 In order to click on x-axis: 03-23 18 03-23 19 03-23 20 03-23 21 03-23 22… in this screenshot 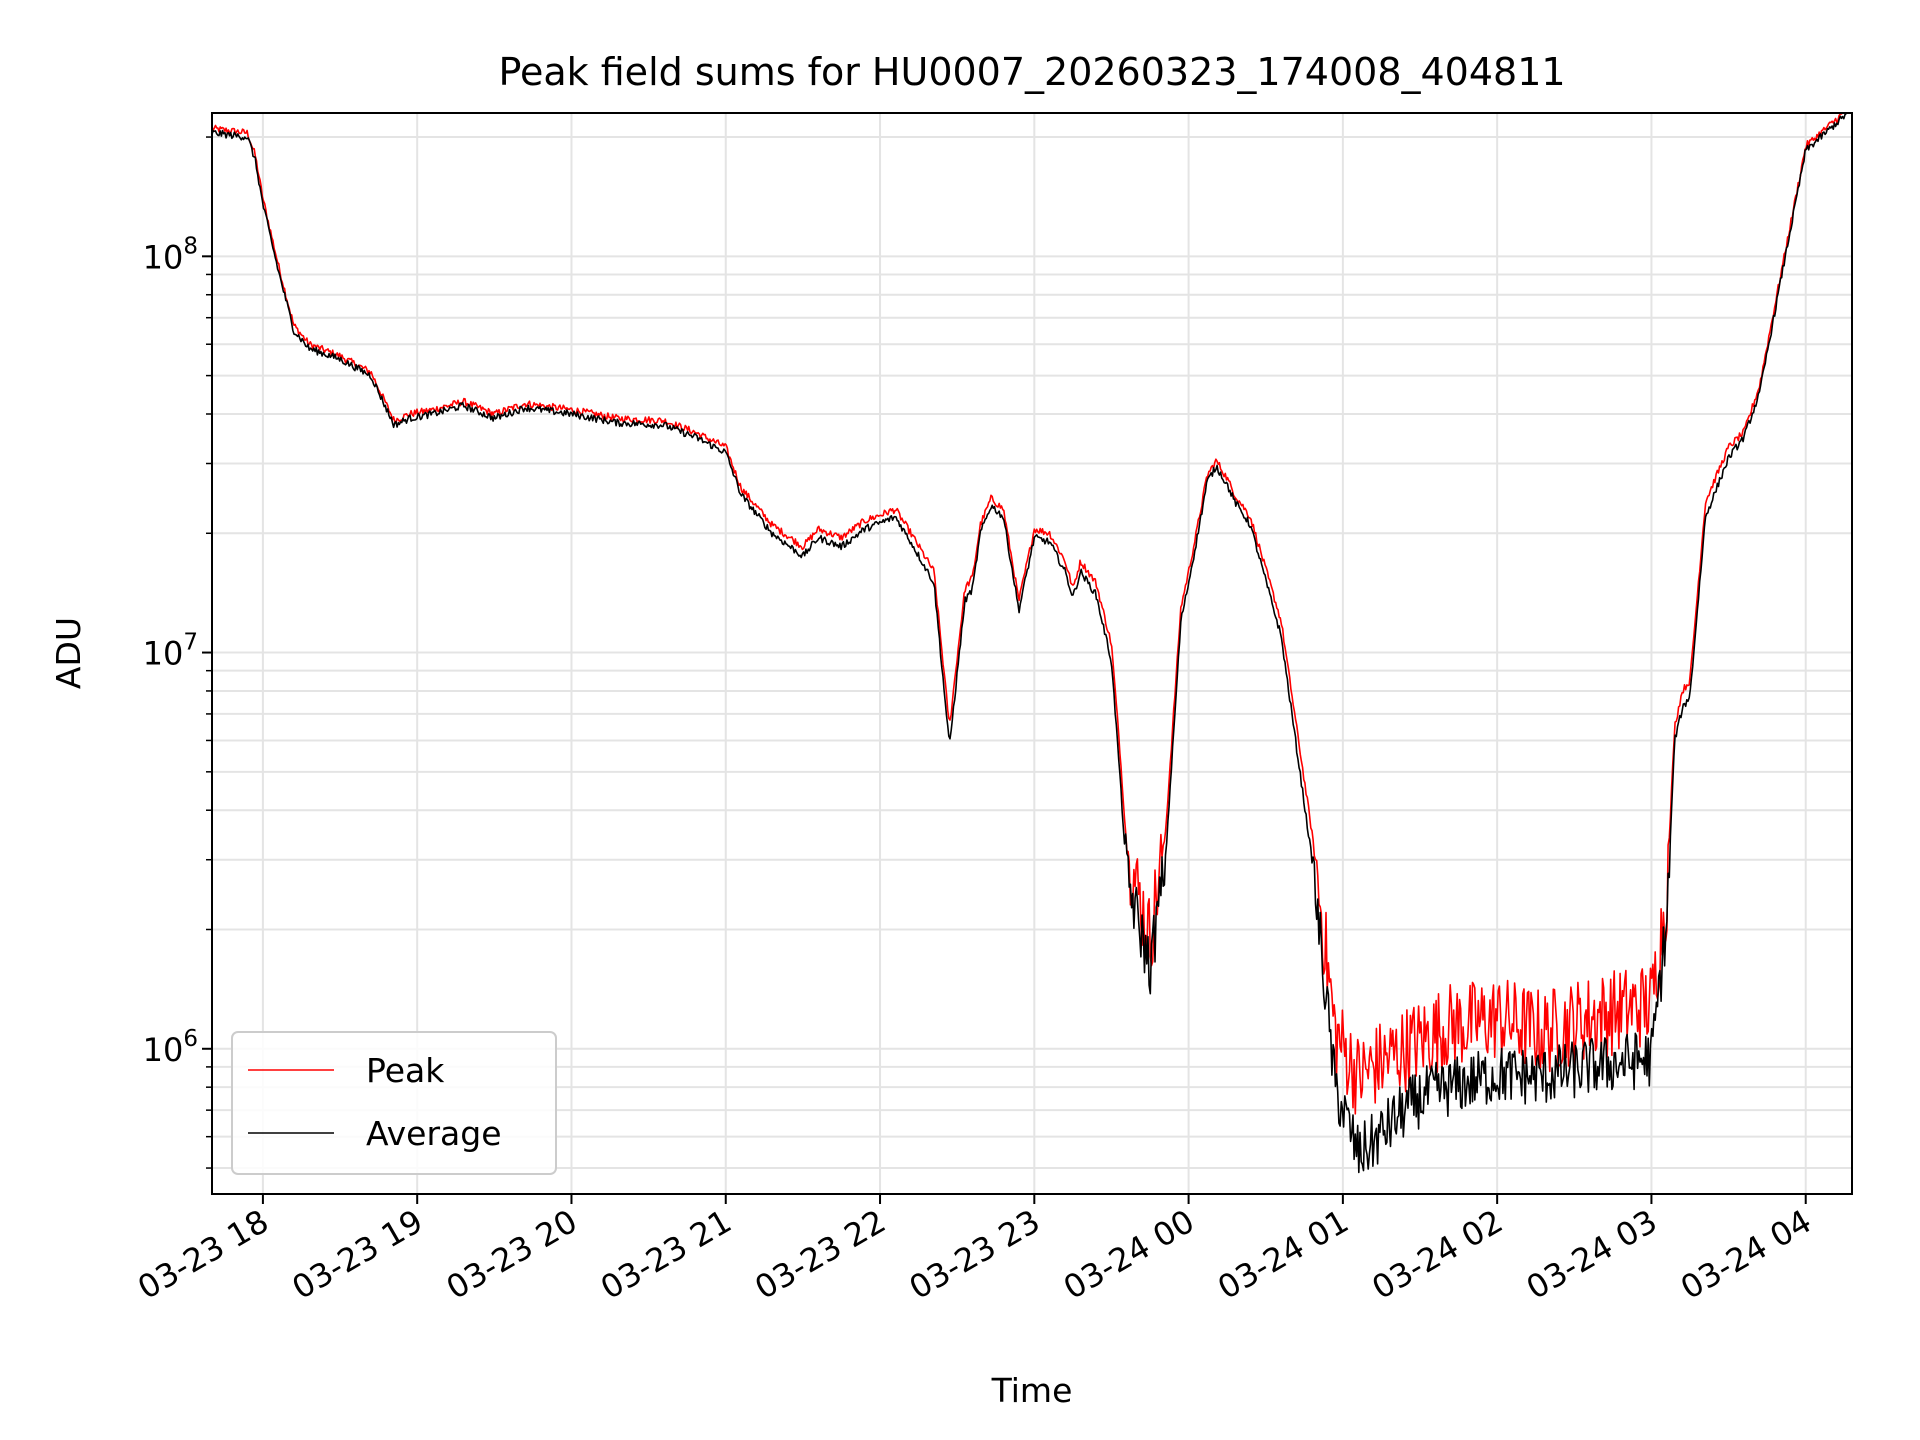, I will do `click(974, 1250)`.